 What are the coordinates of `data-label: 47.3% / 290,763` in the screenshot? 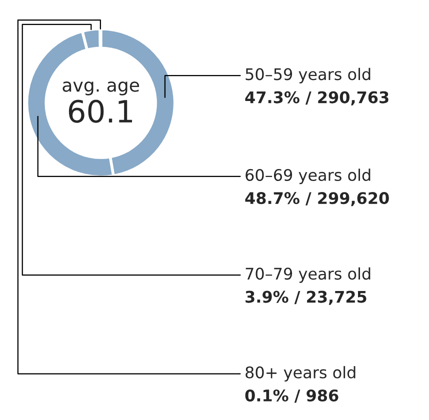 It's located at (316, 98).